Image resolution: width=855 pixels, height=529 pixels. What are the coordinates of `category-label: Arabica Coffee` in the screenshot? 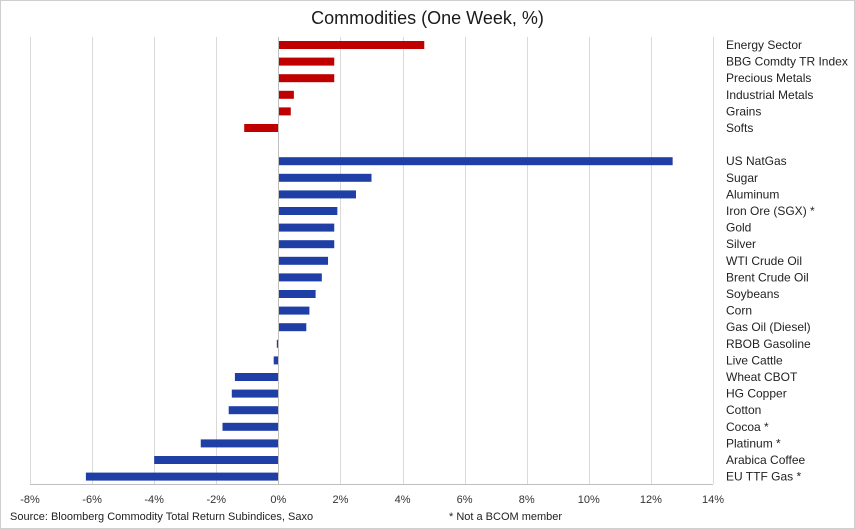 It's located at (765, 460).